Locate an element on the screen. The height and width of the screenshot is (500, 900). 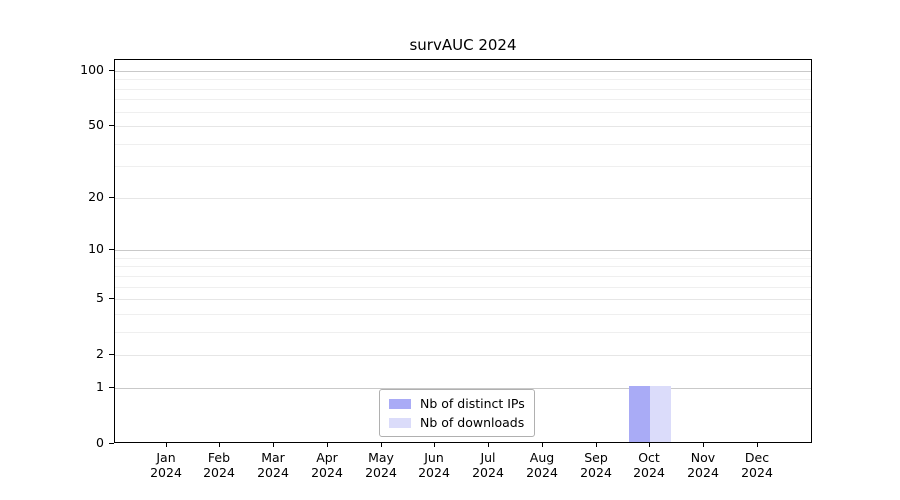
y-tick-label-1: 1 is located at coordinates (100, 386).